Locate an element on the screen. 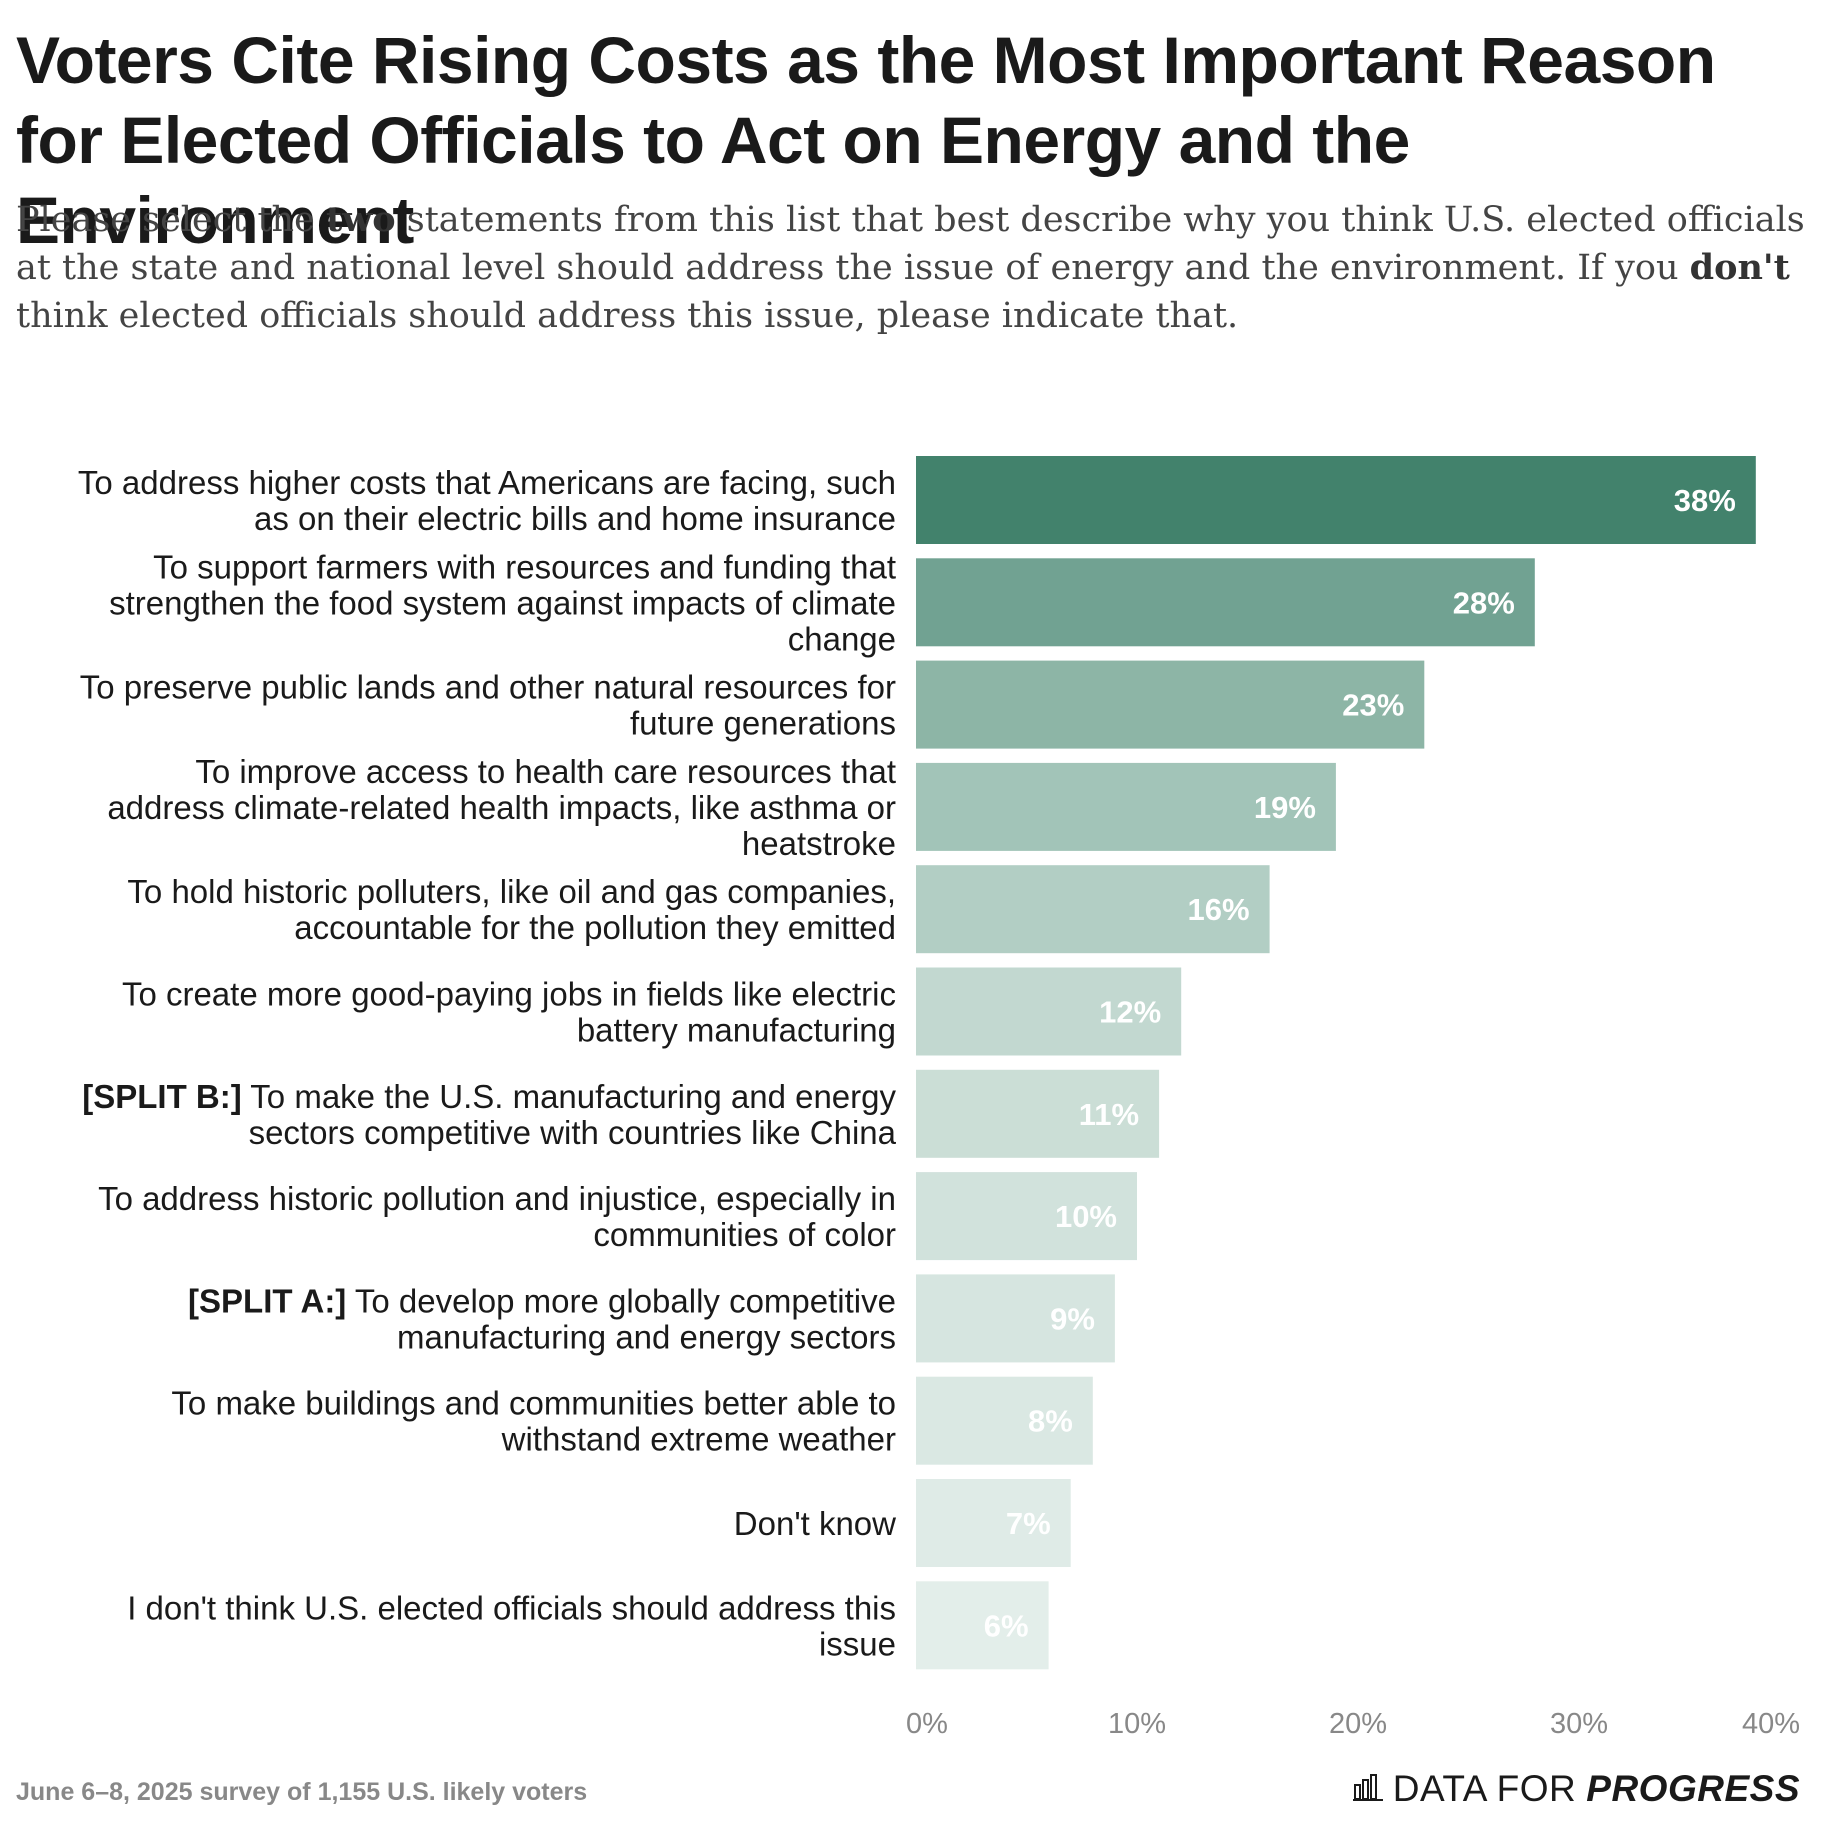 The width and height of the screenshot is (1840, 1826). bar-value-label: 6% is located at coordinates (1006, 1625).